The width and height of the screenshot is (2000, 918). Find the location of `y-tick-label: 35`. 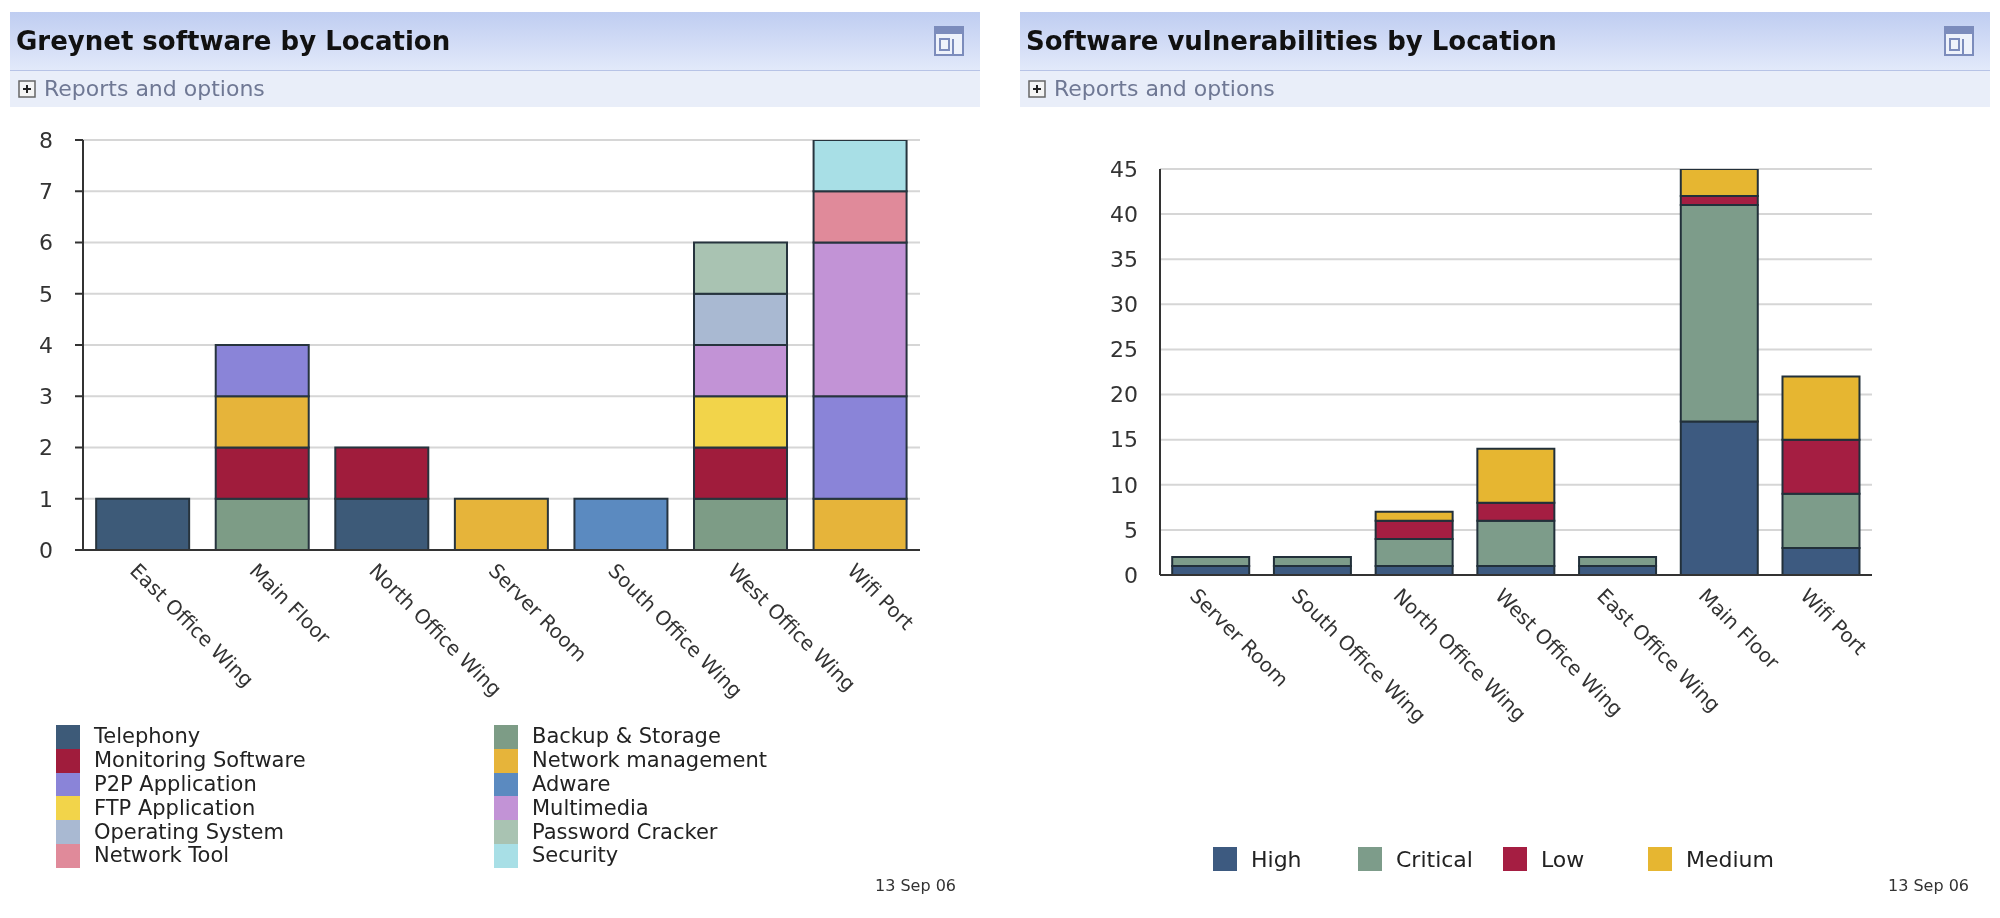

y-tick-label: 35 is located at coordinates (1124, 260).